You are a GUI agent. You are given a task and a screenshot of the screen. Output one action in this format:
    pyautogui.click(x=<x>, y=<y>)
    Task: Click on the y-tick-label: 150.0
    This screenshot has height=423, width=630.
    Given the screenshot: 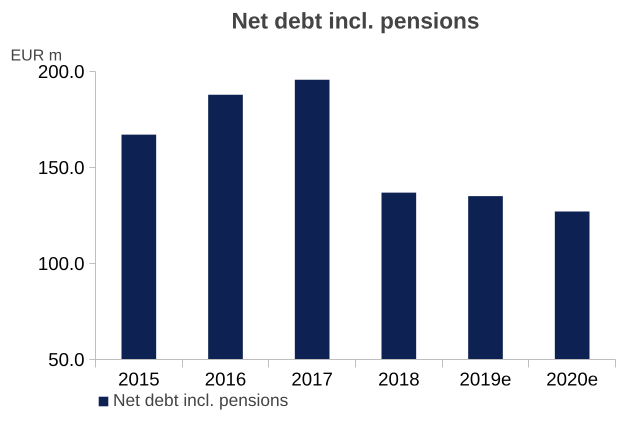 What is the action you would take?
    pyautogui.click(x=61, y=167)
    